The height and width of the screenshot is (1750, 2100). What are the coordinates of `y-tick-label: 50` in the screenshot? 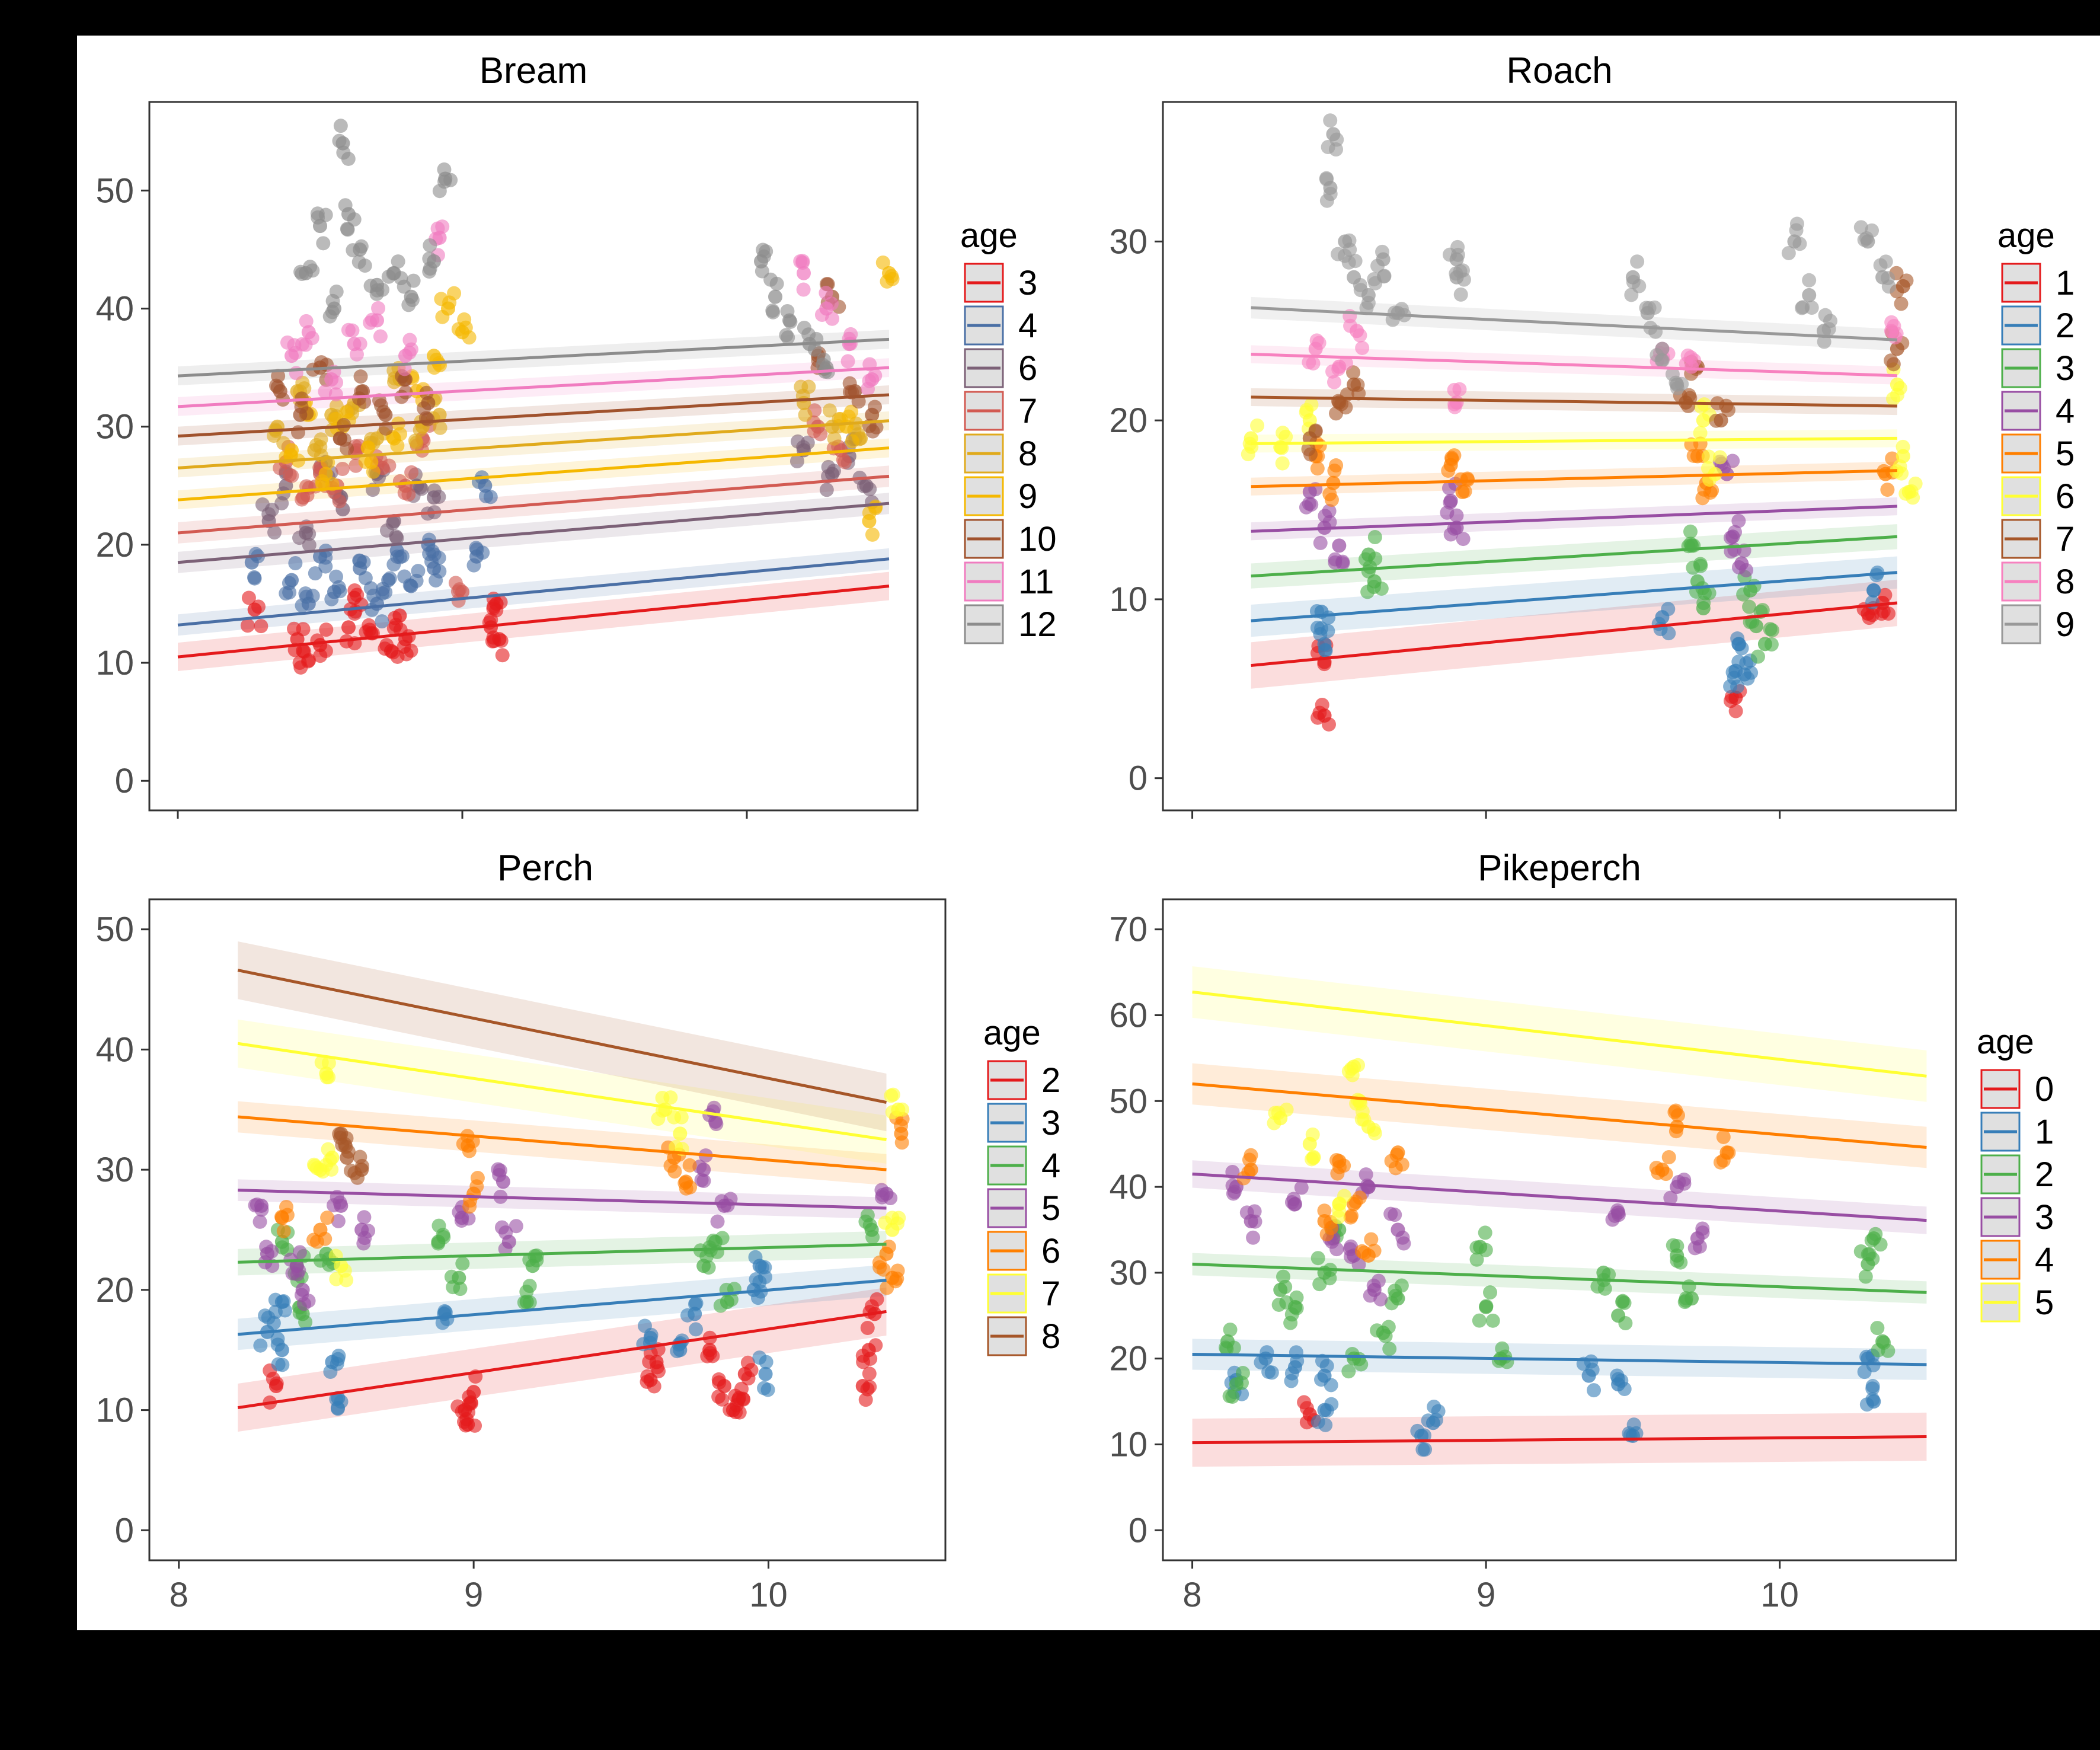 It's located at (114, 191).